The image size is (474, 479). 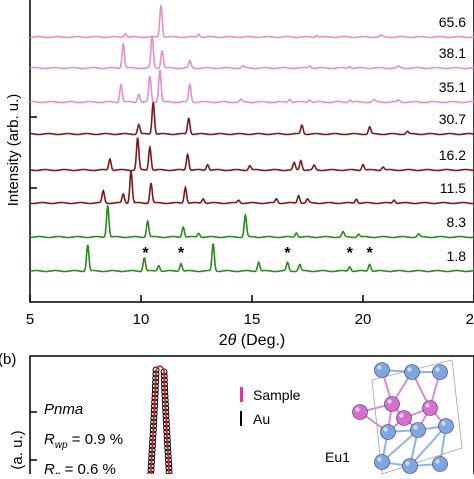 I want to click on pressure-label-11.5: 11.5, so click(x=453, y=188).